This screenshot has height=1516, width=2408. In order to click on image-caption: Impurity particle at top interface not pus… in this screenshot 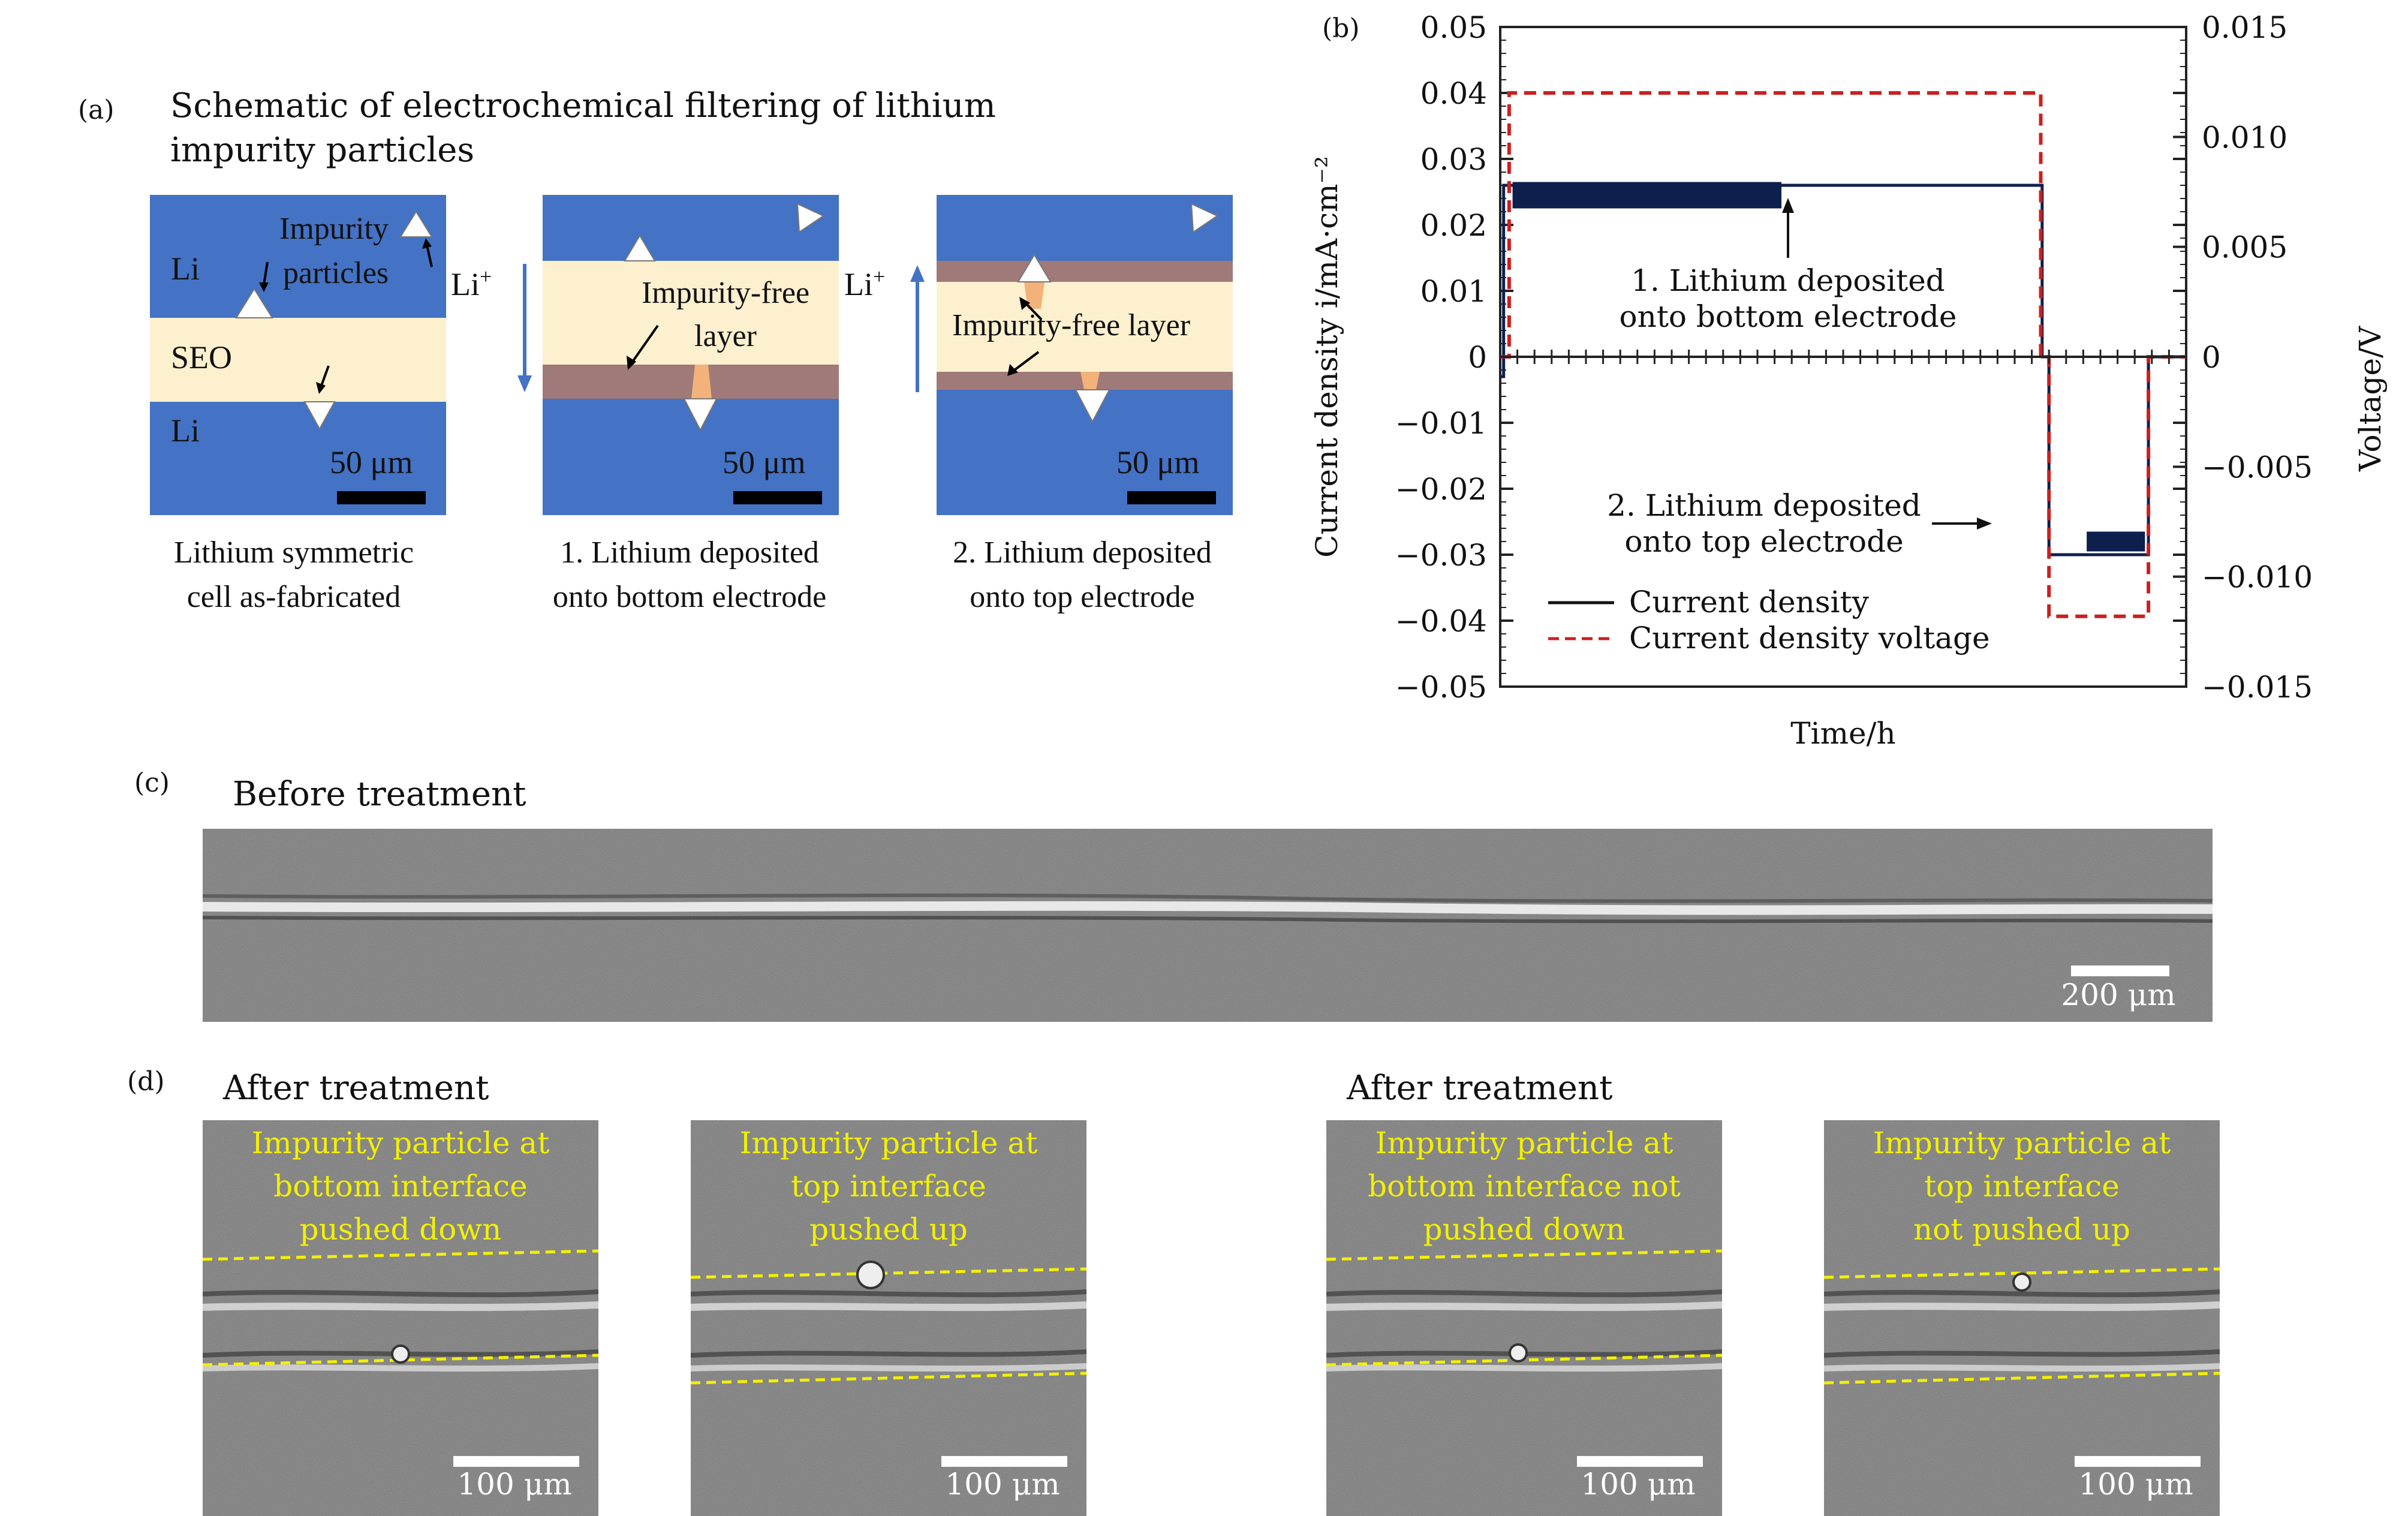, I will do `click(2022, 1186)`.